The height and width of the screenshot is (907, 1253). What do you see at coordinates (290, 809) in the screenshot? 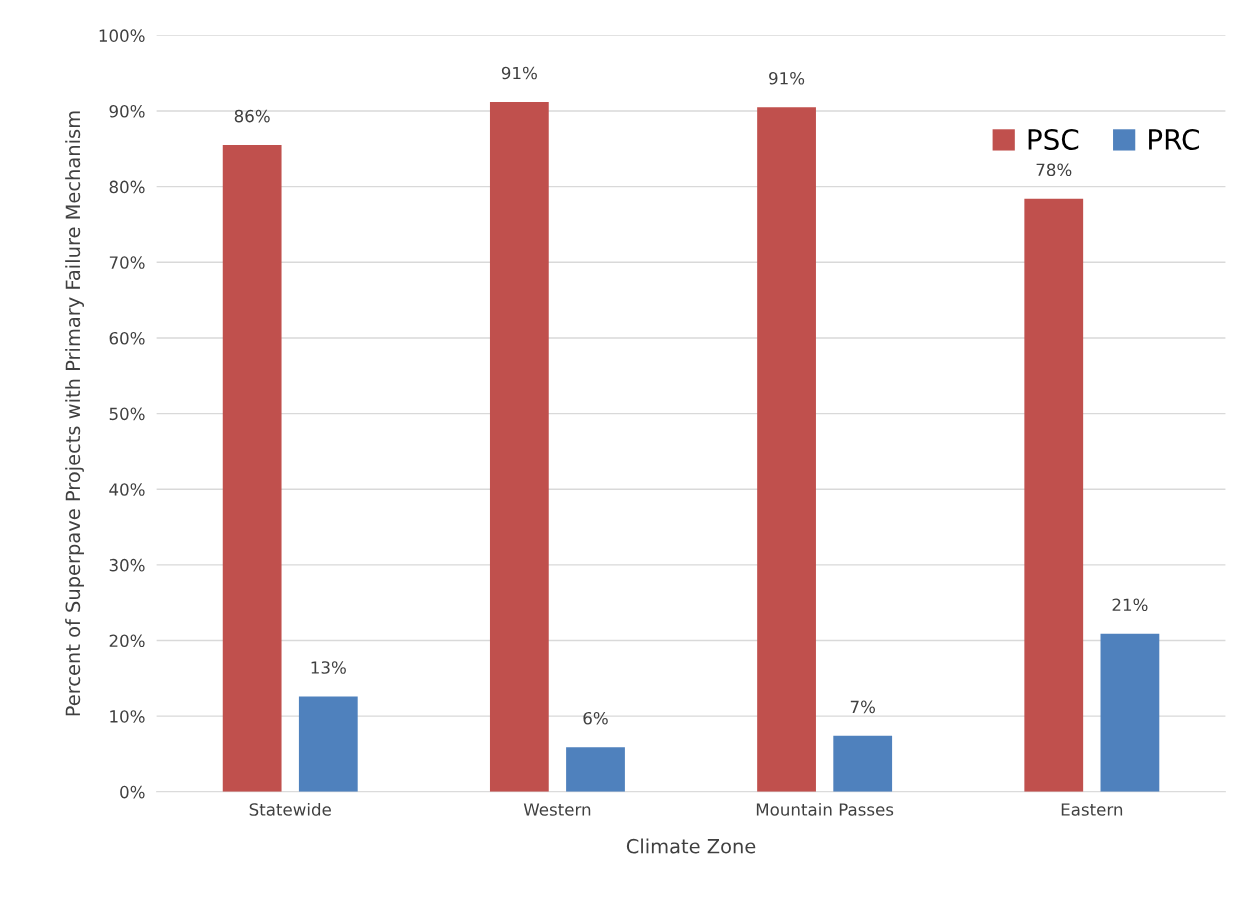
I see `x-tick-label: Statewide` at bounding box center [290, 809].